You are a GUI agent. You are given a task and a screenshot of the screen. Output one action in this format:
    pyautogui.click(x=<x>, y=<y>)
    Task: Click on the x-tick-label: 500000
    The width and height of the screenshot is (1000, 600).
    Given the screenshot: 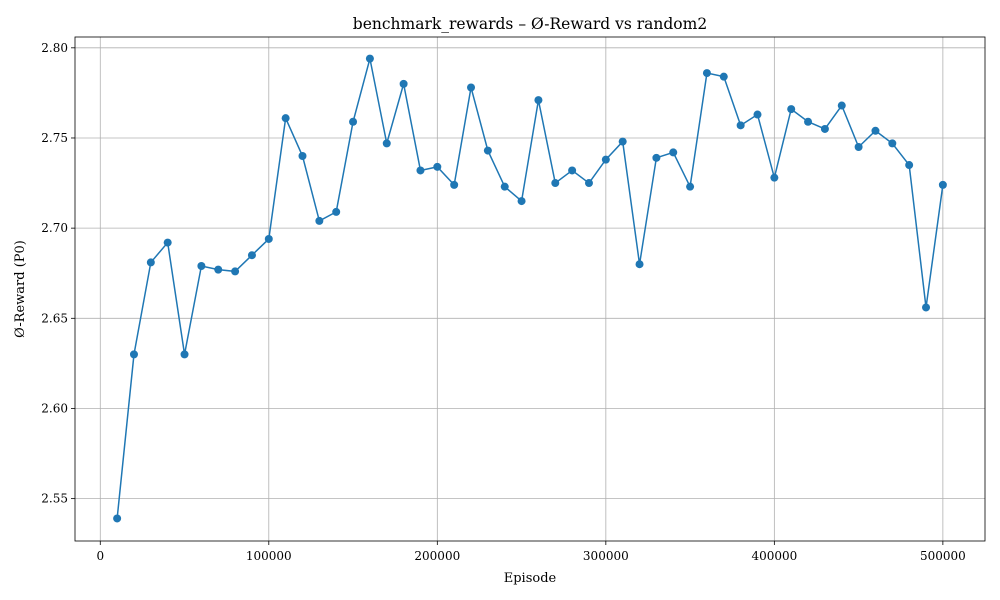 What is the action you would take?
    pyautogui.click(x=943, y=556)
    